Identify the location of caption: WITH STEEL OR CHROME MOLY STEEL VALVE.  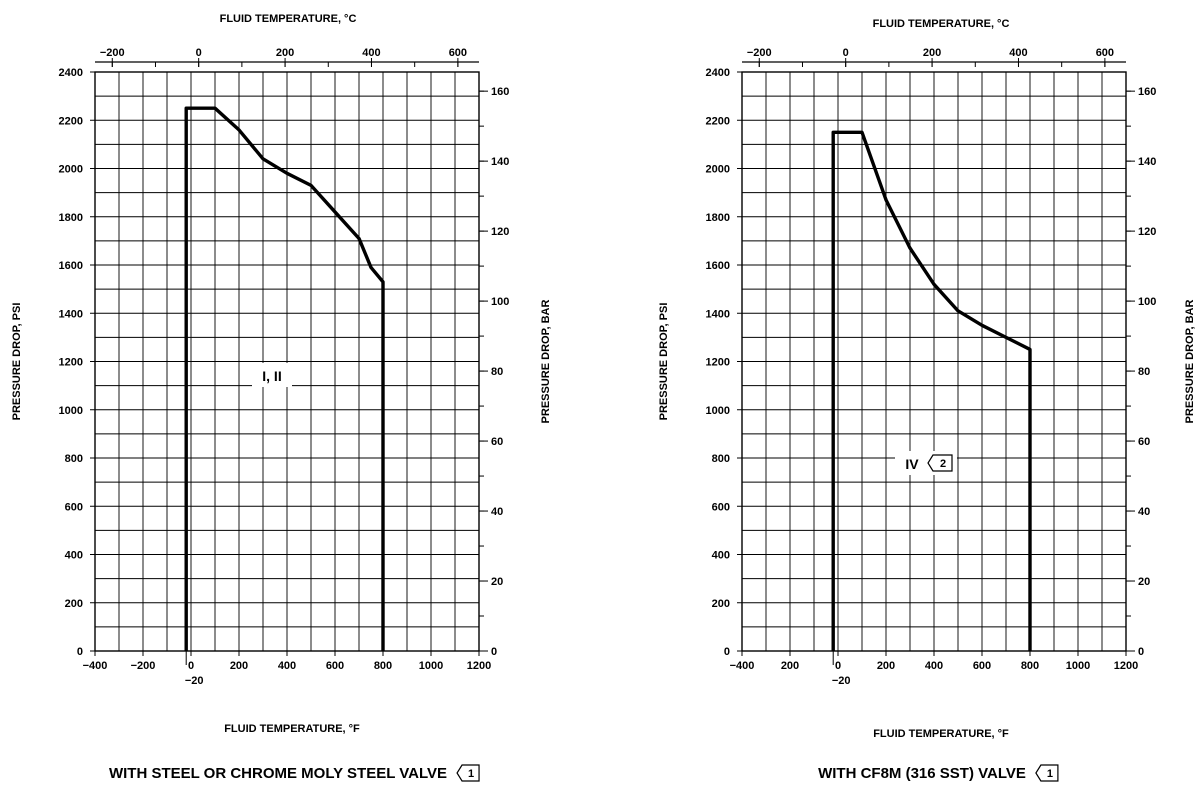
(278, 773).